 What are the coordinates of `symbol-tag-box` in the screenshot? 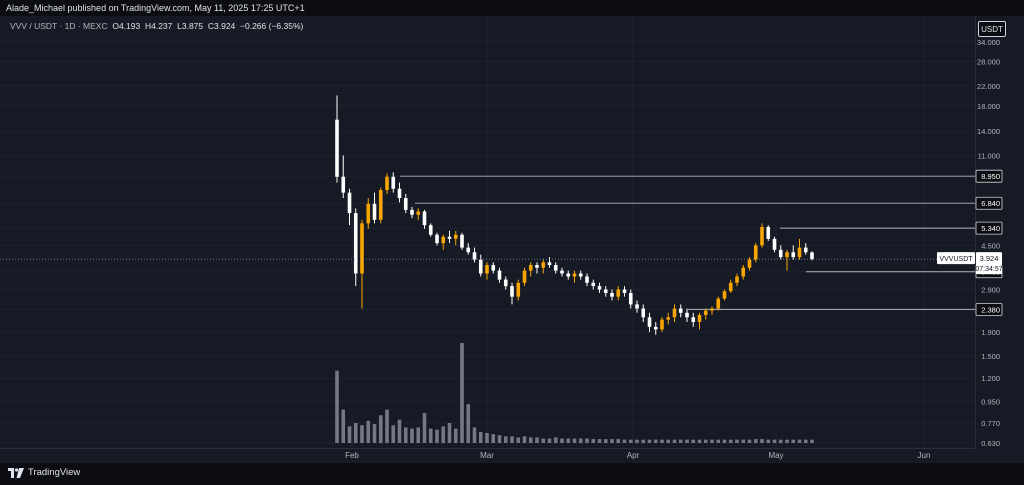 It's located at (956, 258).